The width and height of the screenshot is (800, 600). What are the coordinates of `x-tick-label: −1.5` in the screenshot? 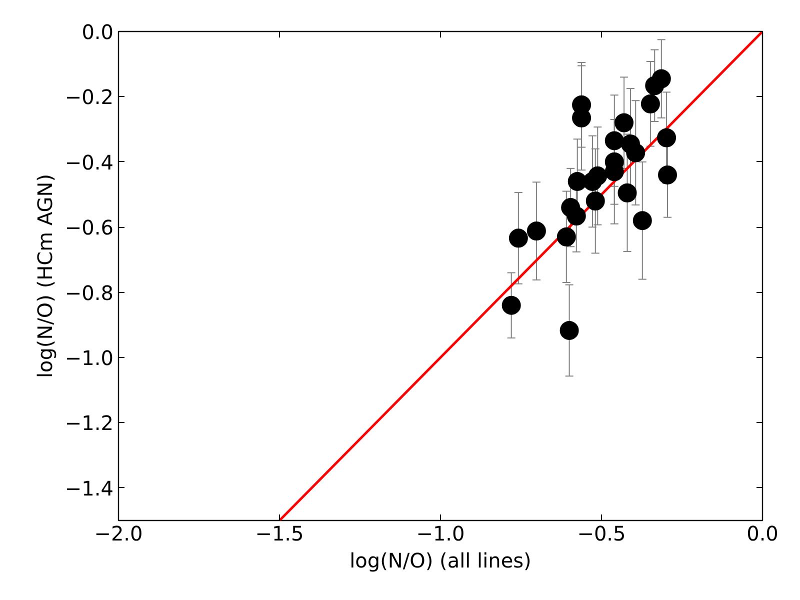 It's located at (279, 534).